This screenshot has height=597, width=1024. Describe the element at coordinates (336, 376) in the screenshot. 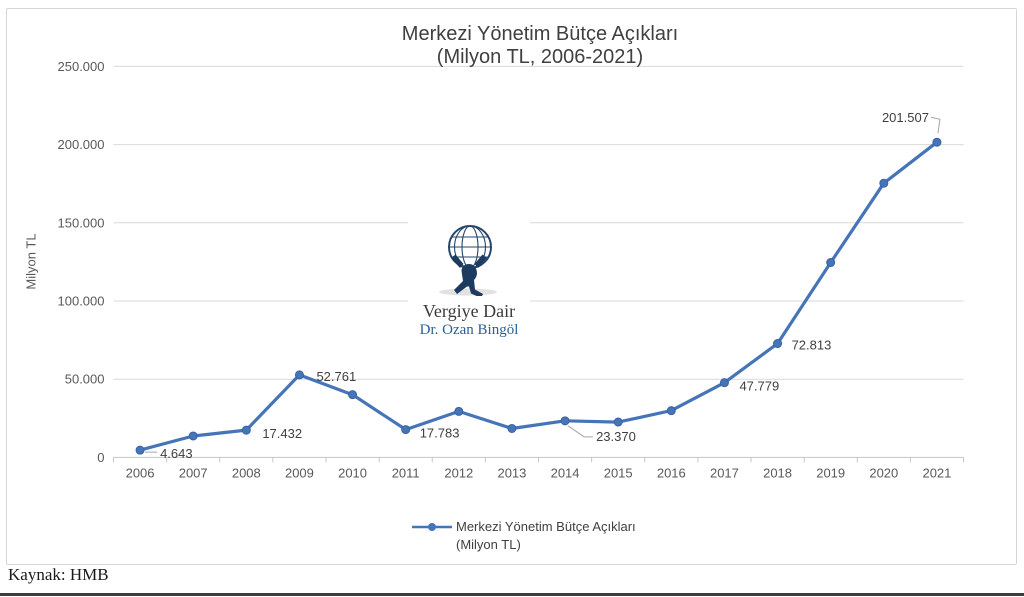

I see `data-label: 52.761` at that location.